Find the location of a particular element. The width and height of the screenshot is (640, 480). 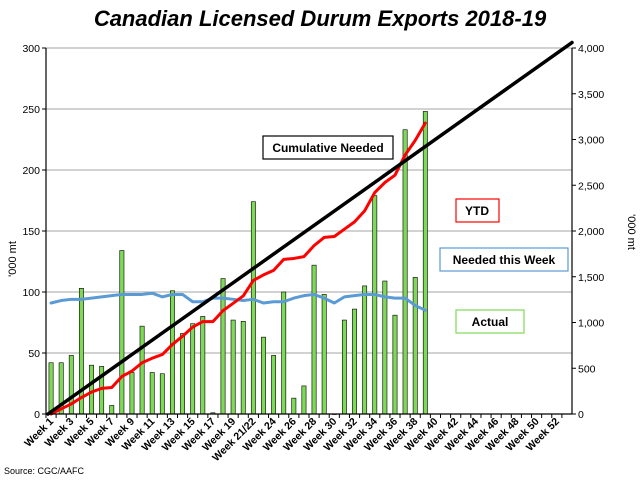

legend-actual: Actual is located at coordinates (490, 321).